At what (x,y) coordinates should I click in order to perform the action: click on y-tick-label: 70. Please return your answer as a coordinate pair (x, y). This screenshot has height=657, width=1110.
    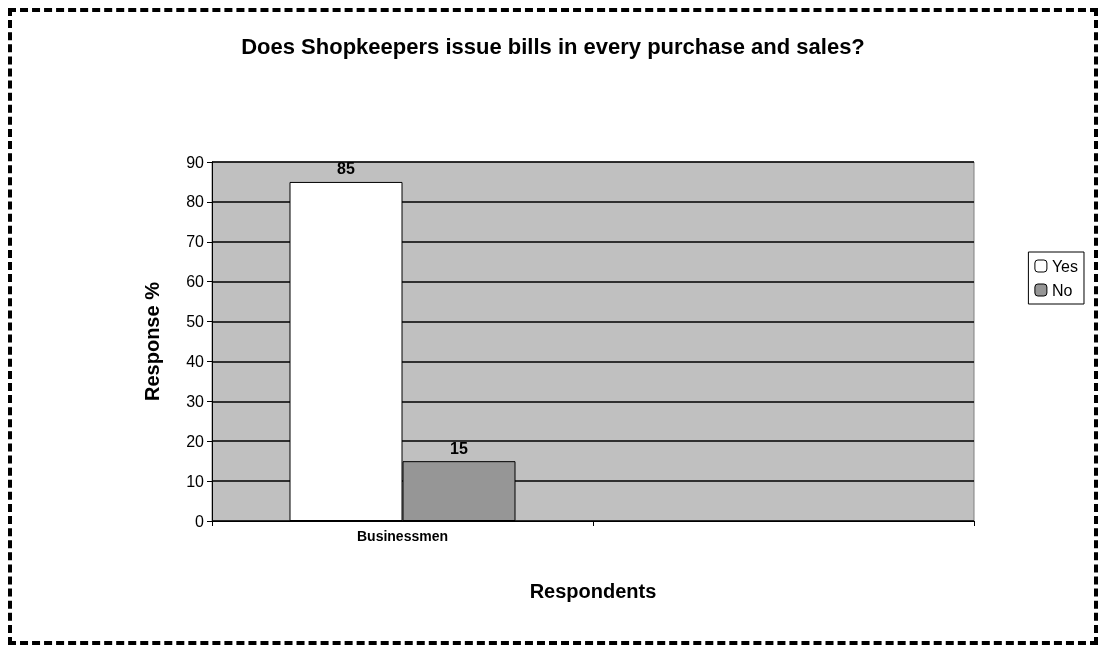
    Looking at the image, I should click on (195, 242).